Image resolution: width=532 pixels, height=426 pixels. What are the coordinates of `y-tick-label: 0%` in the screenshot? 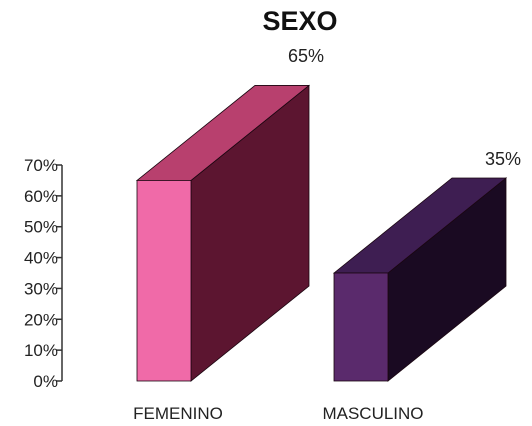 It's located at (45, 381).